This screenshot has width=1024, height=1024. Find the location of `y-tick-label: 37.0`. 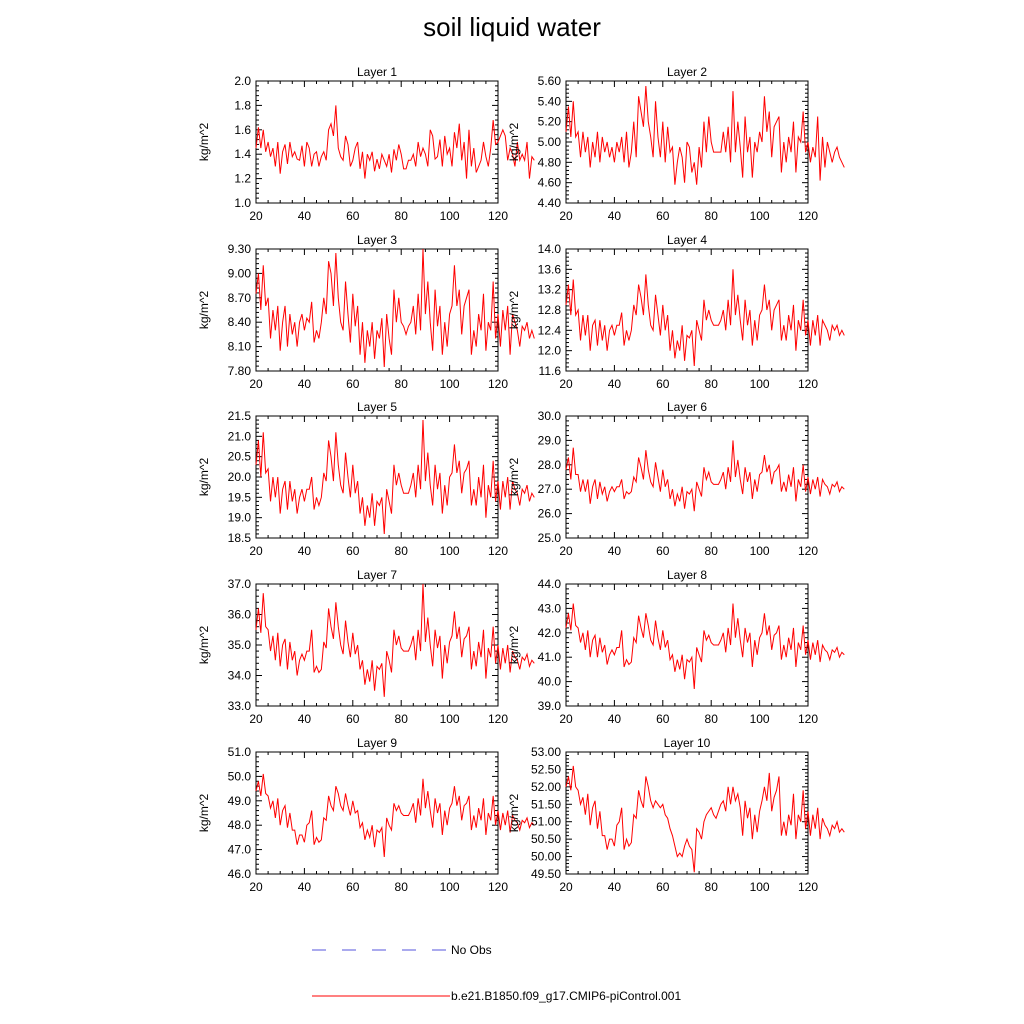

y-tick-label: 37.0 is located at coordinates (240, 584).